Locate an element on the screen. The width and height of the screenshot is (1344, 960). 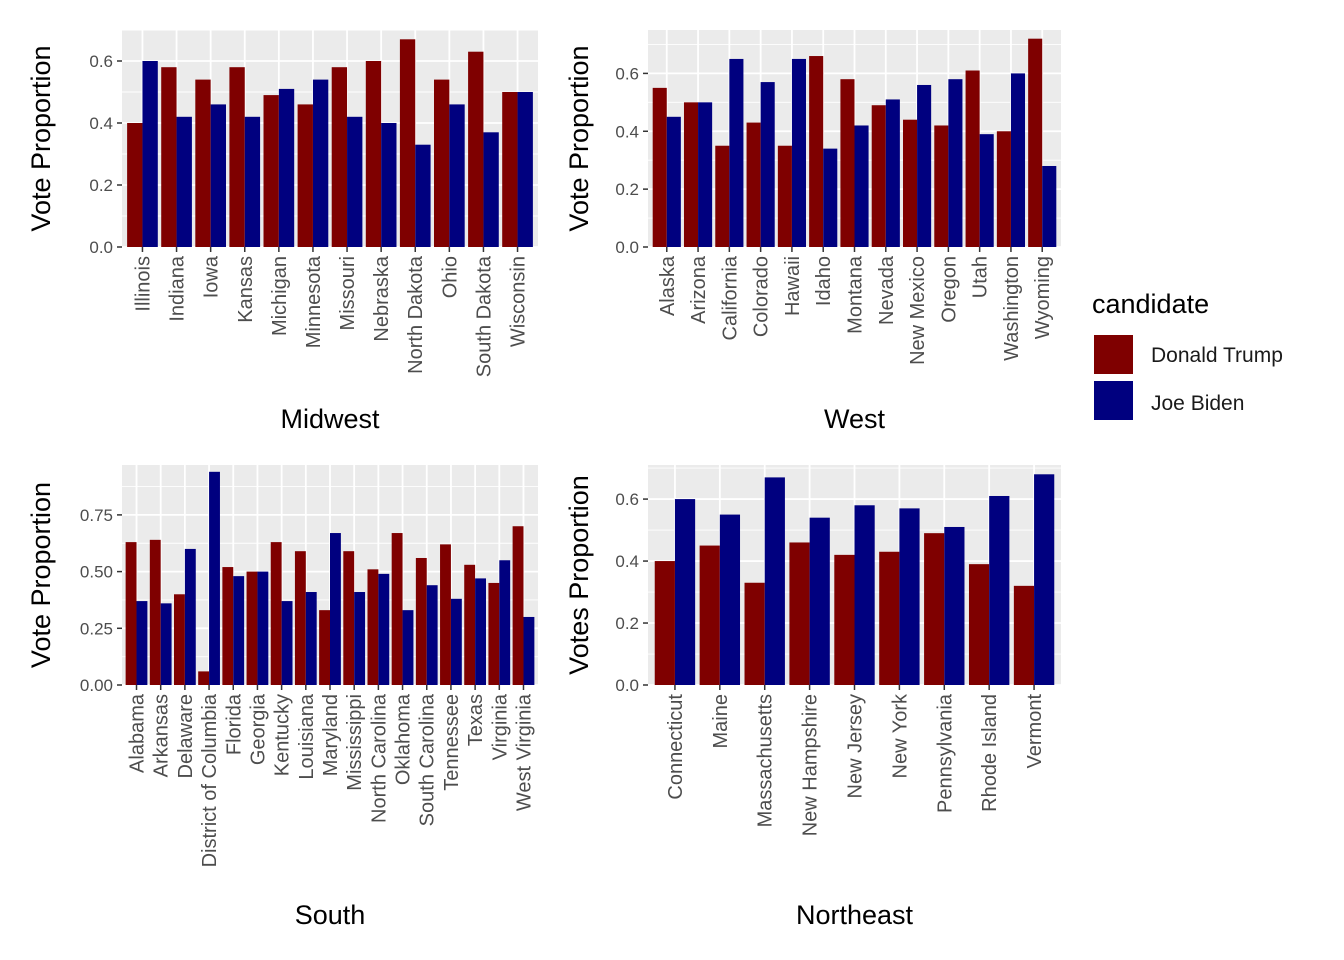
x-axis-title: Northeast is located at coordinates (855, 915).